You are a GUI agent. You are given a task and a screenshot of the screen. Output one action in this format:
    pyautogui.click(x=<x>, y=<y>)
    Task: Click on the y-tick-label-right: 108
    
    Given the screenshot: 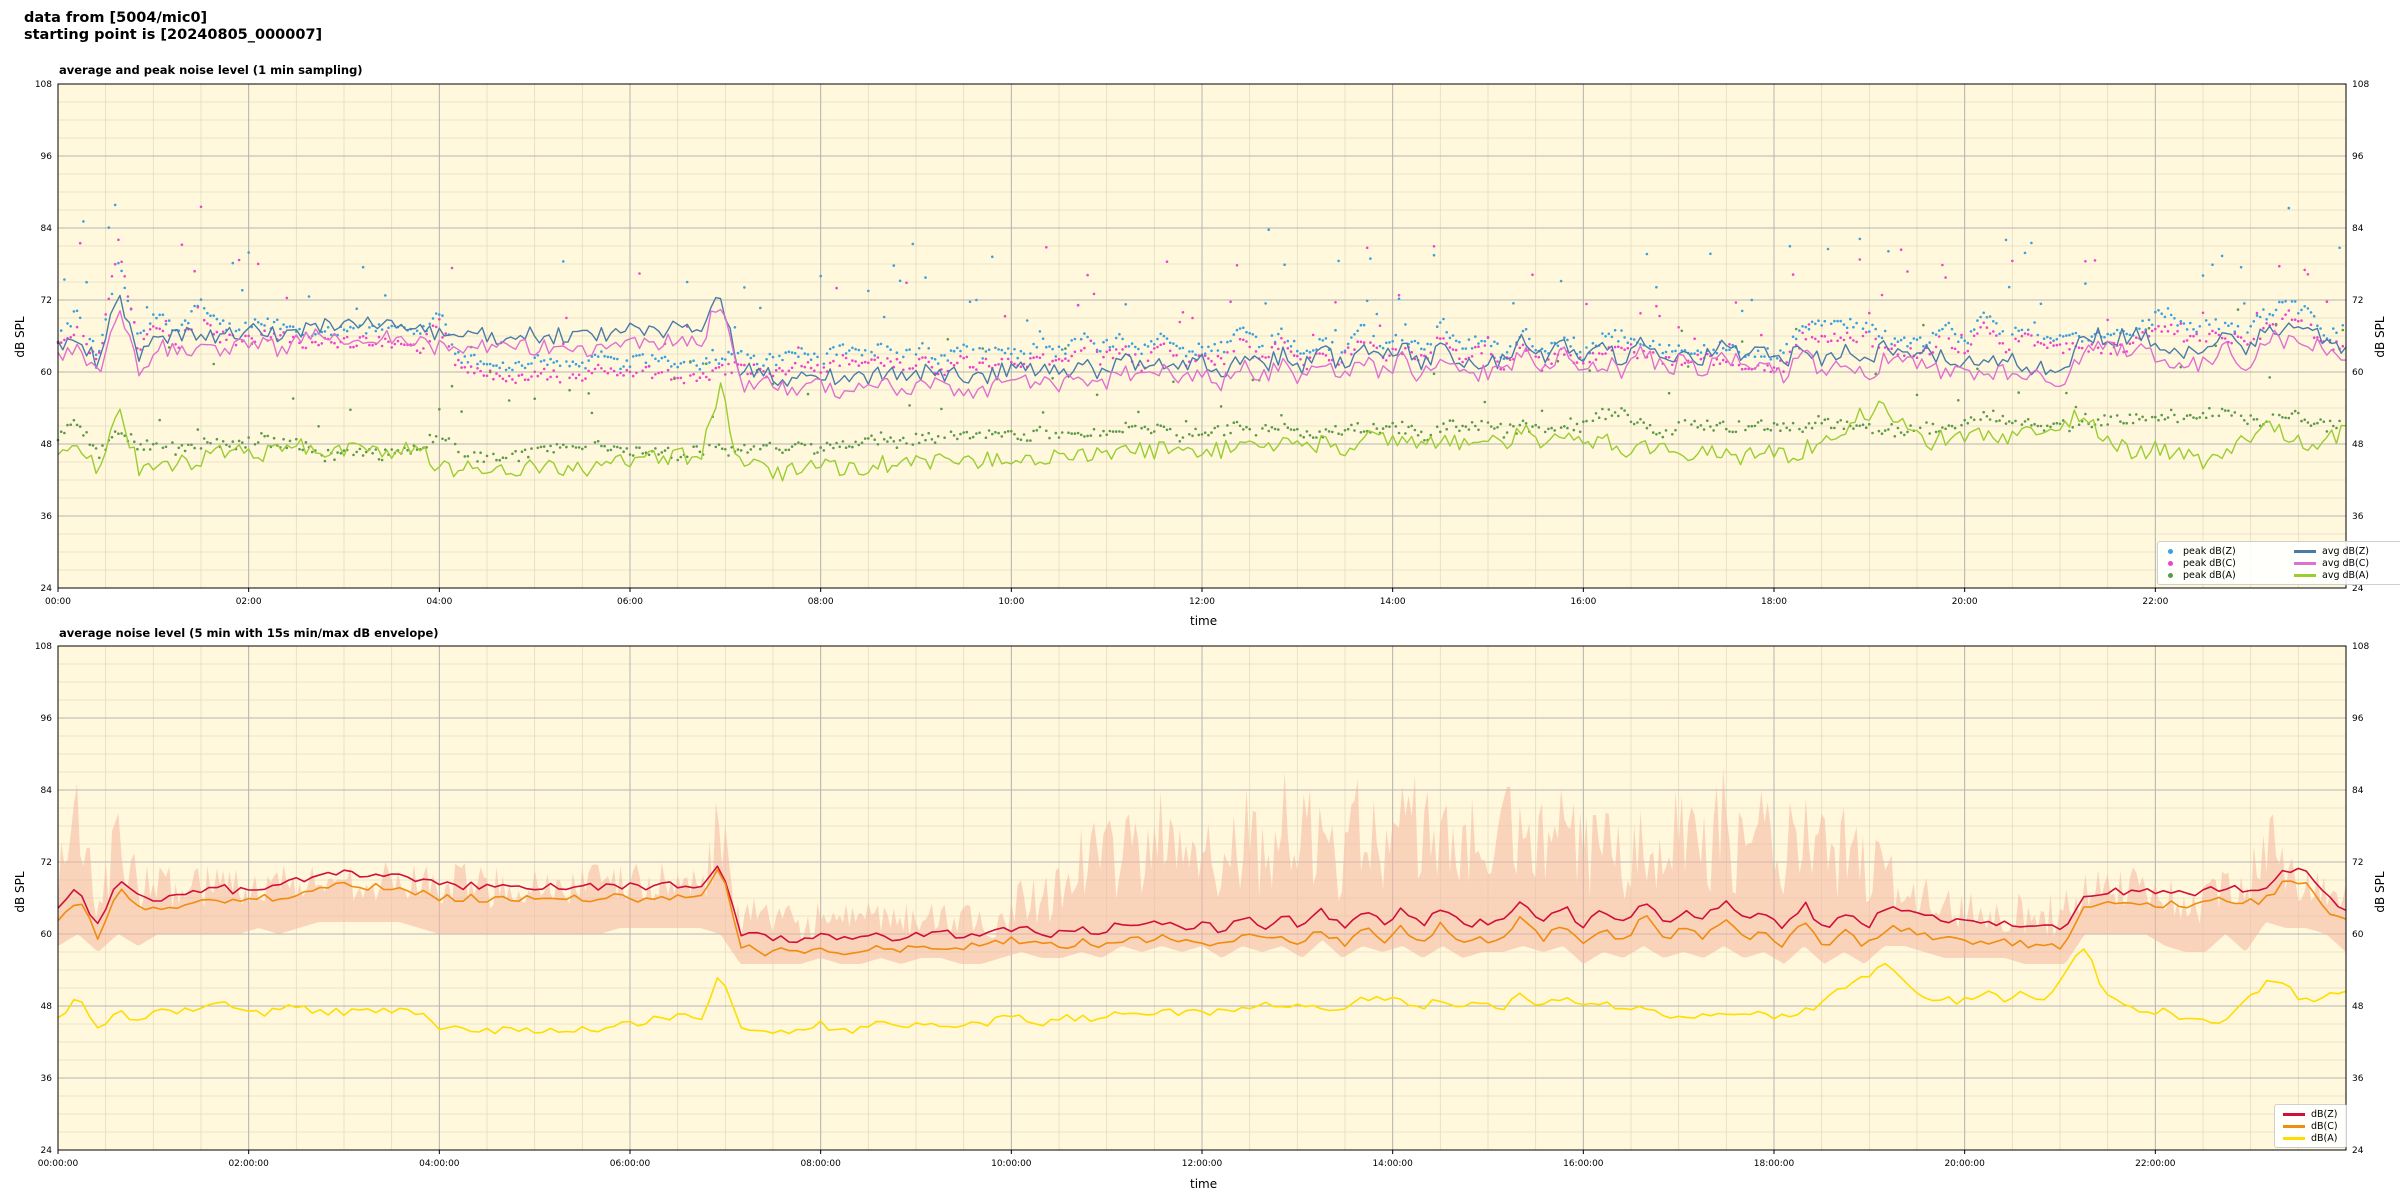 What is the action you would take?
    pyautogui.click(x=2360, y=647)
    